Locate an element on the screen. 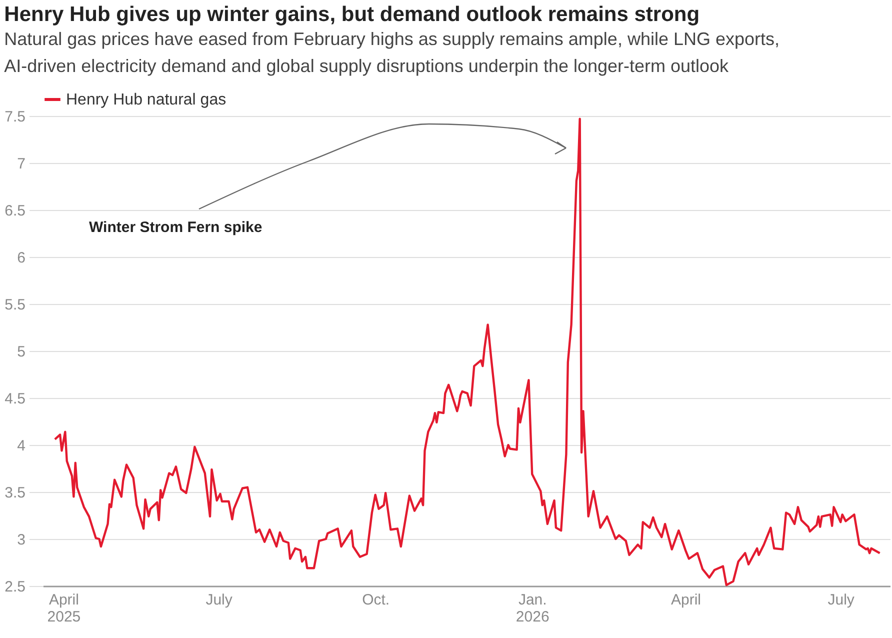  y-tick-label: 7.5 is located at coordinates (15, 117).